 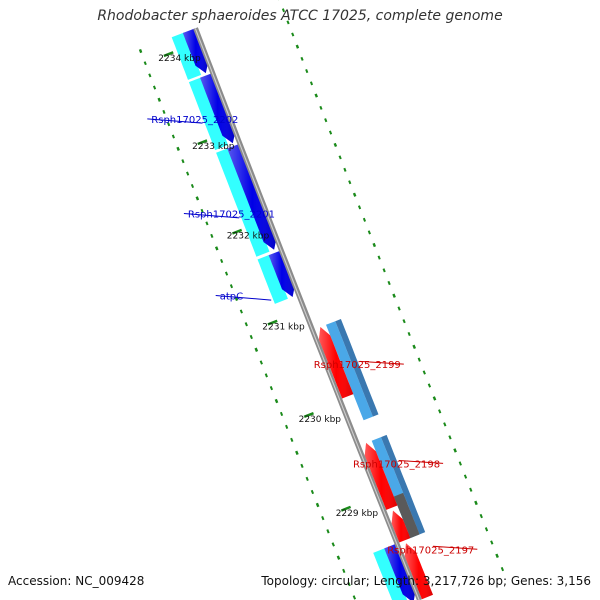 I want to click on tick-label: 2234 kbp, so click(x=179, y=59).